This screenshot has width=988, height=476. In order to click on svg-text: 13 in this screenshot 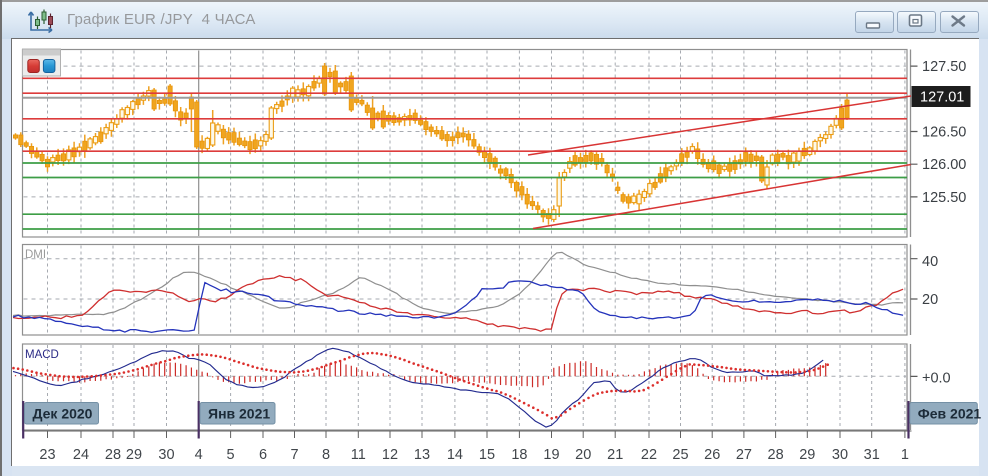, I will do `click(422, 455)`.